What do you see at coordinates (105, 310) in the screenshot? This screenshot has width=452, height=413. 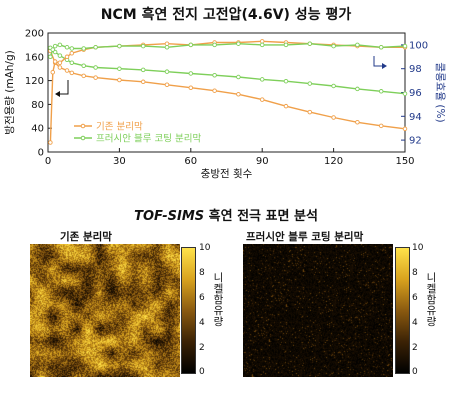 I see `left-tof-sims-map` at bounding box center [105, 310].